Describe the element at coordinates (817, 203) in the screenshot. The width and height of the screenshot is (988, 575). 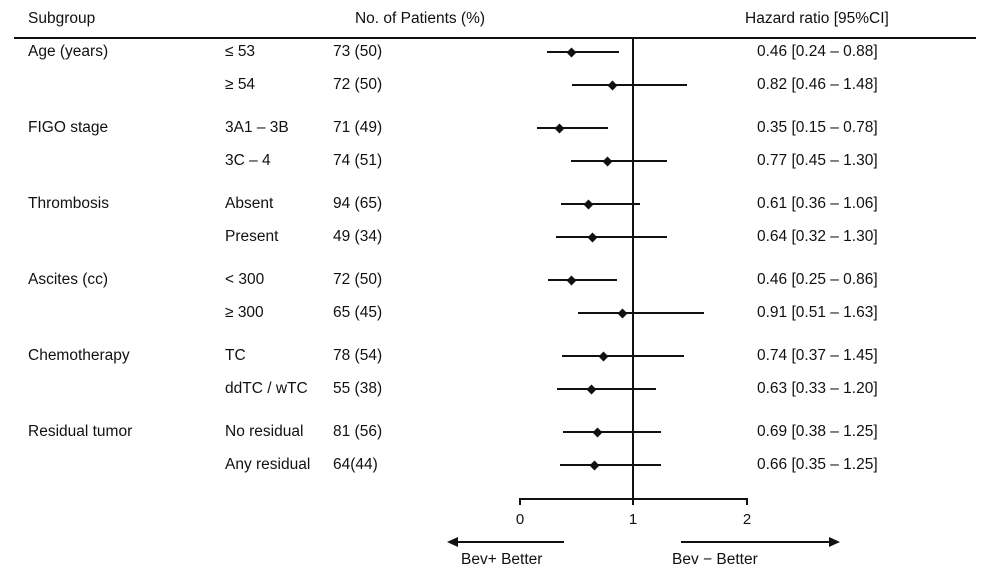
I see `row-hr-text: 0.61 [0.36 – 1.06]` at that location.